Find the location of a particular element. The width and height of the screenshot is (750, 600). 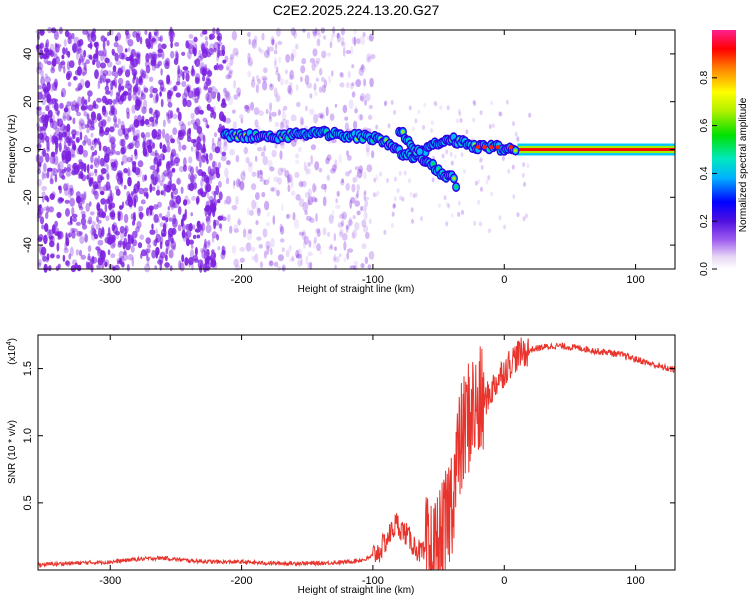

svg-text: (x104) is located at coordinates (12, 351).